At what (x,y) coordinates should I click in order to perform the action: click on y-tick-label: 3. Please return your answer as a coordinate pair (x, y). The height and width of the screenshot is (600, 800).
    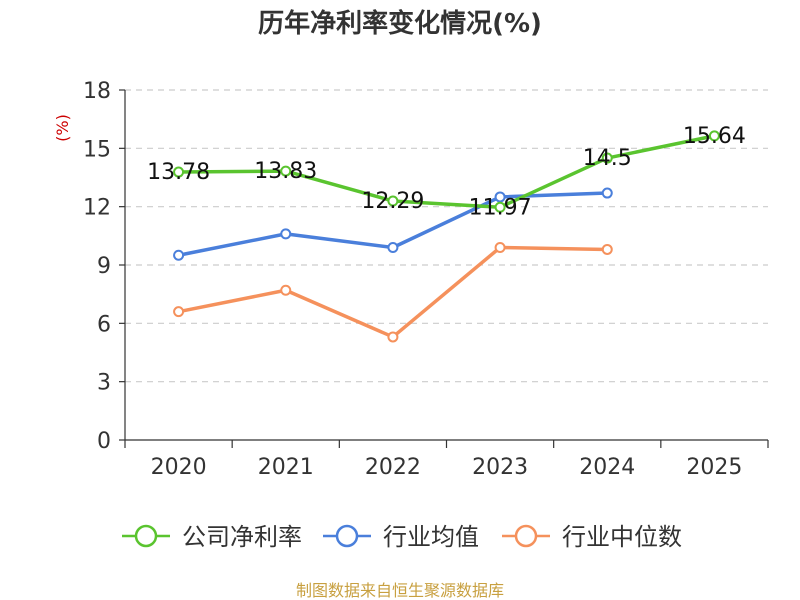
    Looking at the image, I should click on (104, 383).